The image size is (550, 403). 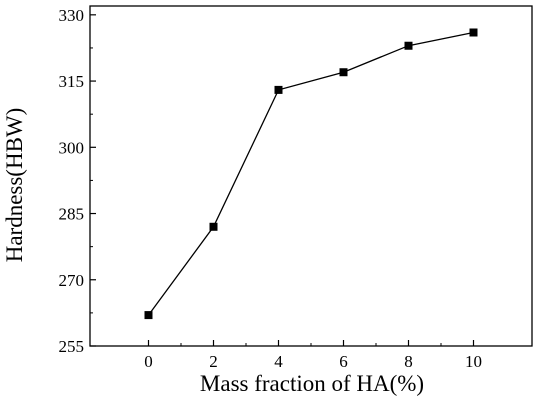 What do you see at coordinates (312, 383) in the screenshot?
I see `x-axis-title: Mass fraction of HA(%)` at bounding box center [312, 383].